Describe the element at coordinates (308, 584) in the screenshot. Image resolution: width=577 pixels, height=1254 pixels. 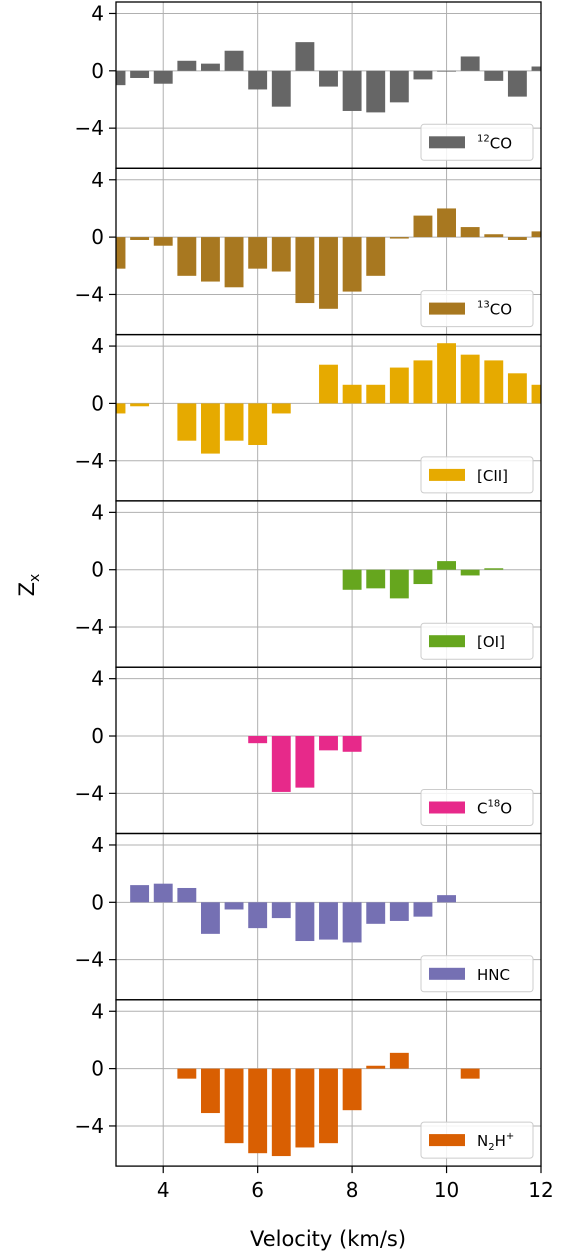
I see `panel-4: 4 0 −4 [OI]` at that location.